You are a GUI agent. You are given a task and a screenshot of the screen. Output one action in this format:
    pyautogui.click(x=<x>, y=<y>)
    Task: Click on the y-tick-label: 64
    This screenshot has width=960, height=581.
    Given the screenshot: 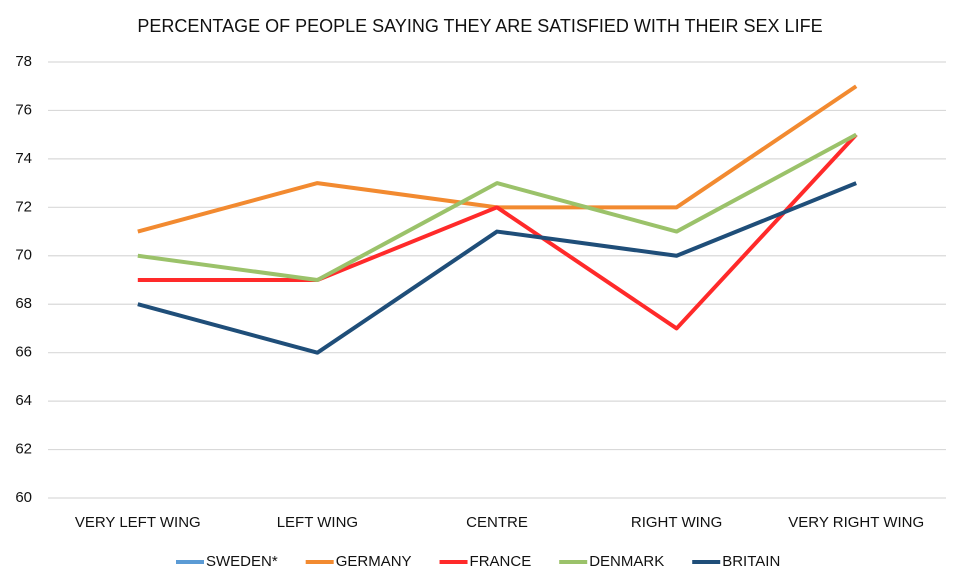 What is the action you would take?
    pyautogui.click(x=23, y=400)
    